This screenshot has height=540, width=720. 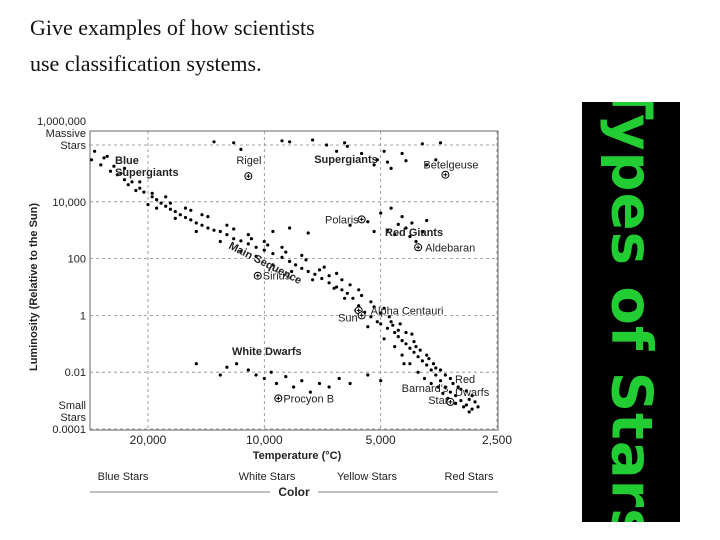 I want to click on y-tick-label: 10,000, so click(x=69, y=203).